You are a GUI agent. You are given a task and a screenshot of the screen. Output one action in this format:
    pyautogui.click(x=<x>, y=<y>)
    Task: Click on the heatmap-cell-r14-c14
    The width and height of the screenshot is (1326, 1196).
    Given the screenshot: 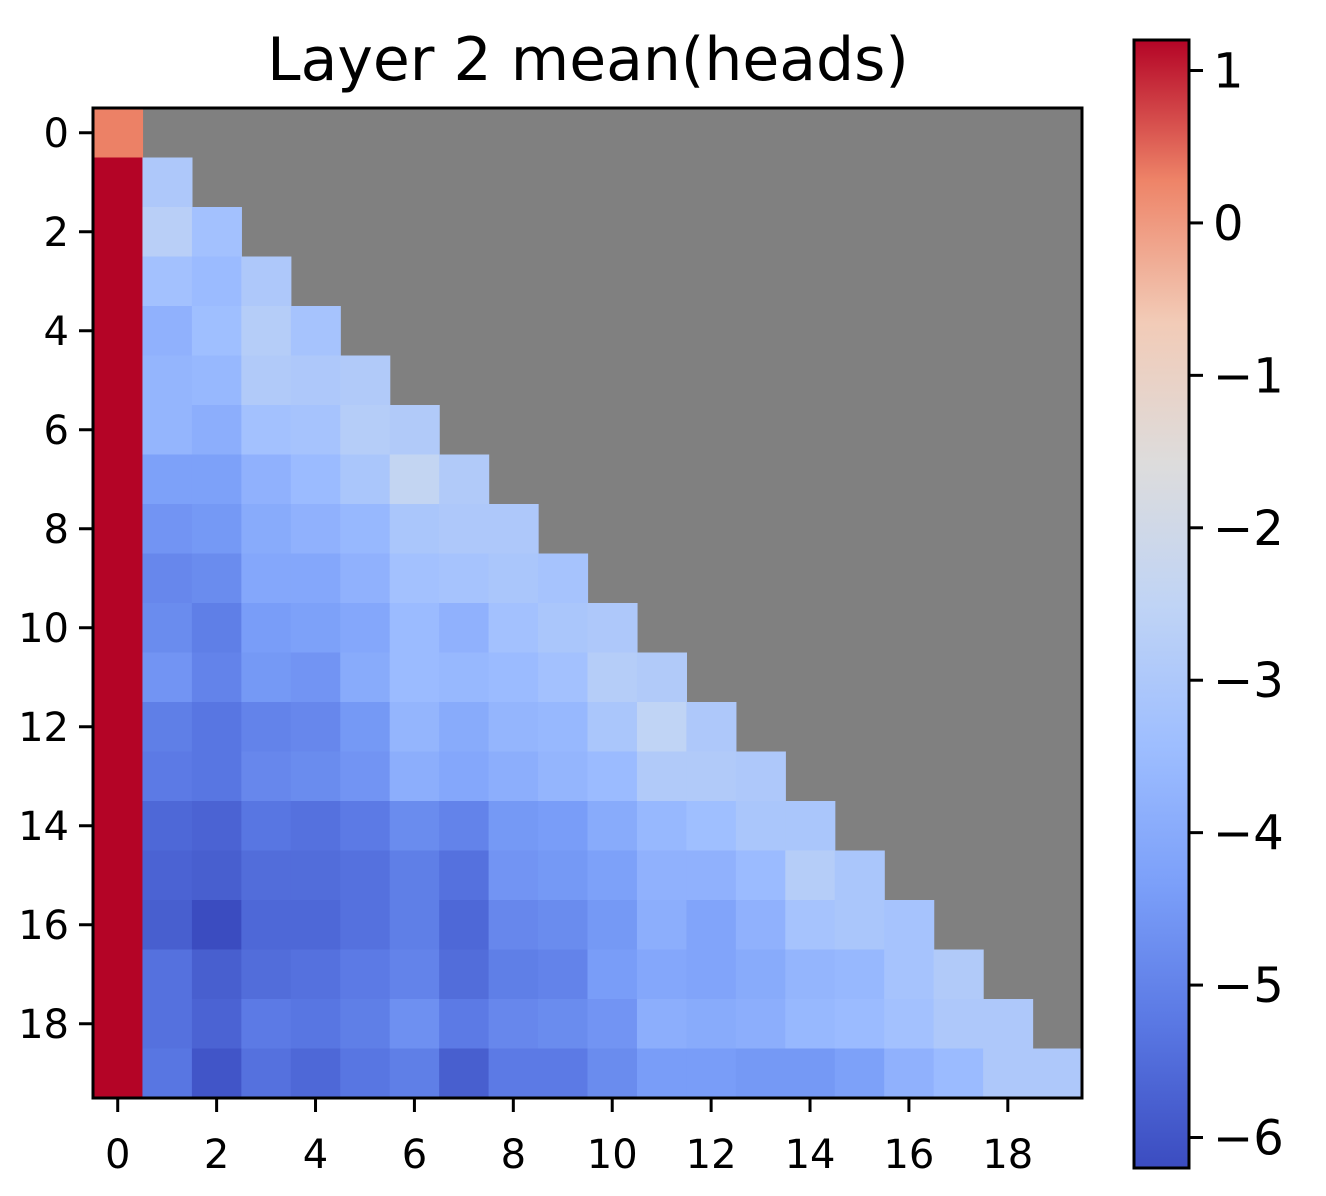 What is the action you would take?
    pyautogui.click(x=810, y=826)
    